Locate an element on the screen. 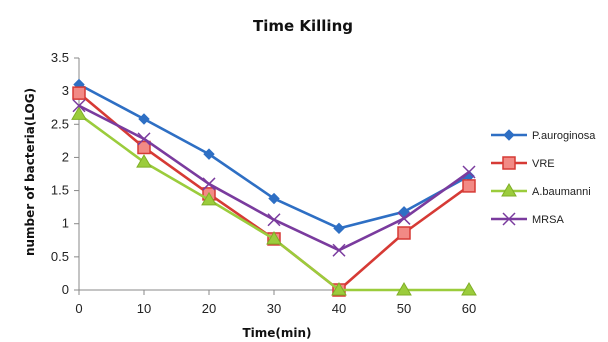 Image resolution: width=608 pixels, height=342 pixels. y-tick-label: 2.5 is located at coordinates (60, 123).